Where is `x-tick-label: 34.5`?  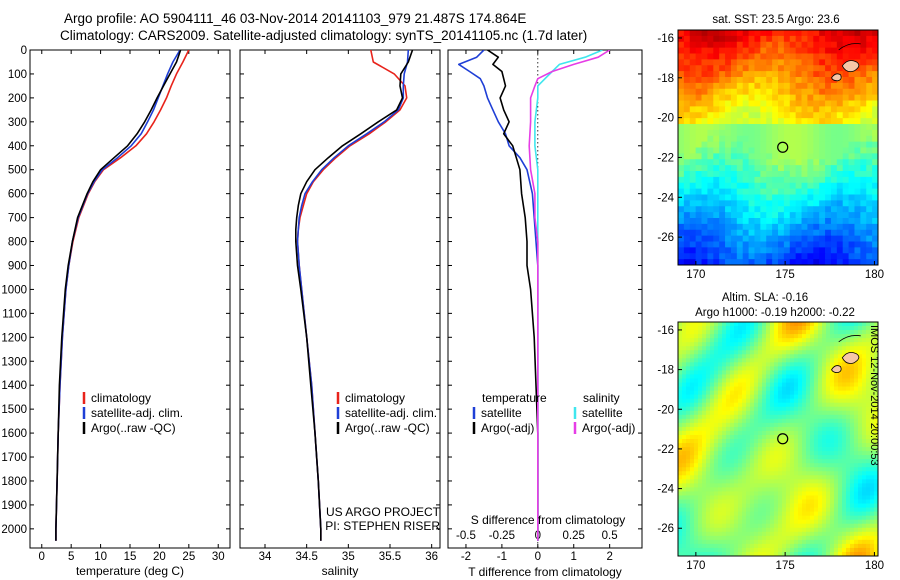 x-tick-label: 34.5 is located at coordinates (306, 557).